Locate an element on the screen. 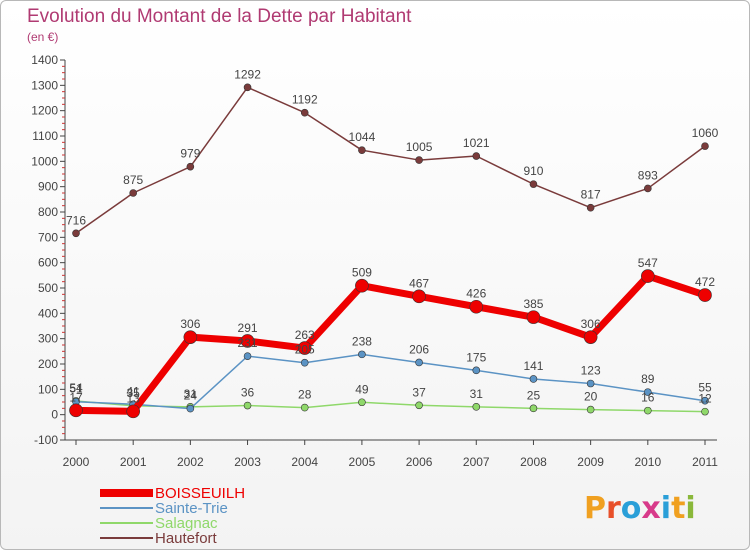  logo-letter: t is located at coordinates (678, 508).